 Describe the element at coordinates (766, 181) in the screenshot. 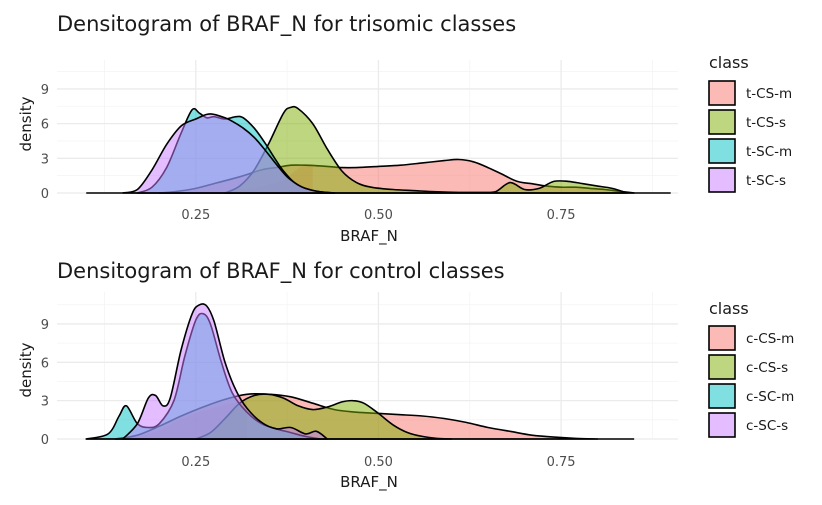

I see `legend-label: t-SC-s` at that location.